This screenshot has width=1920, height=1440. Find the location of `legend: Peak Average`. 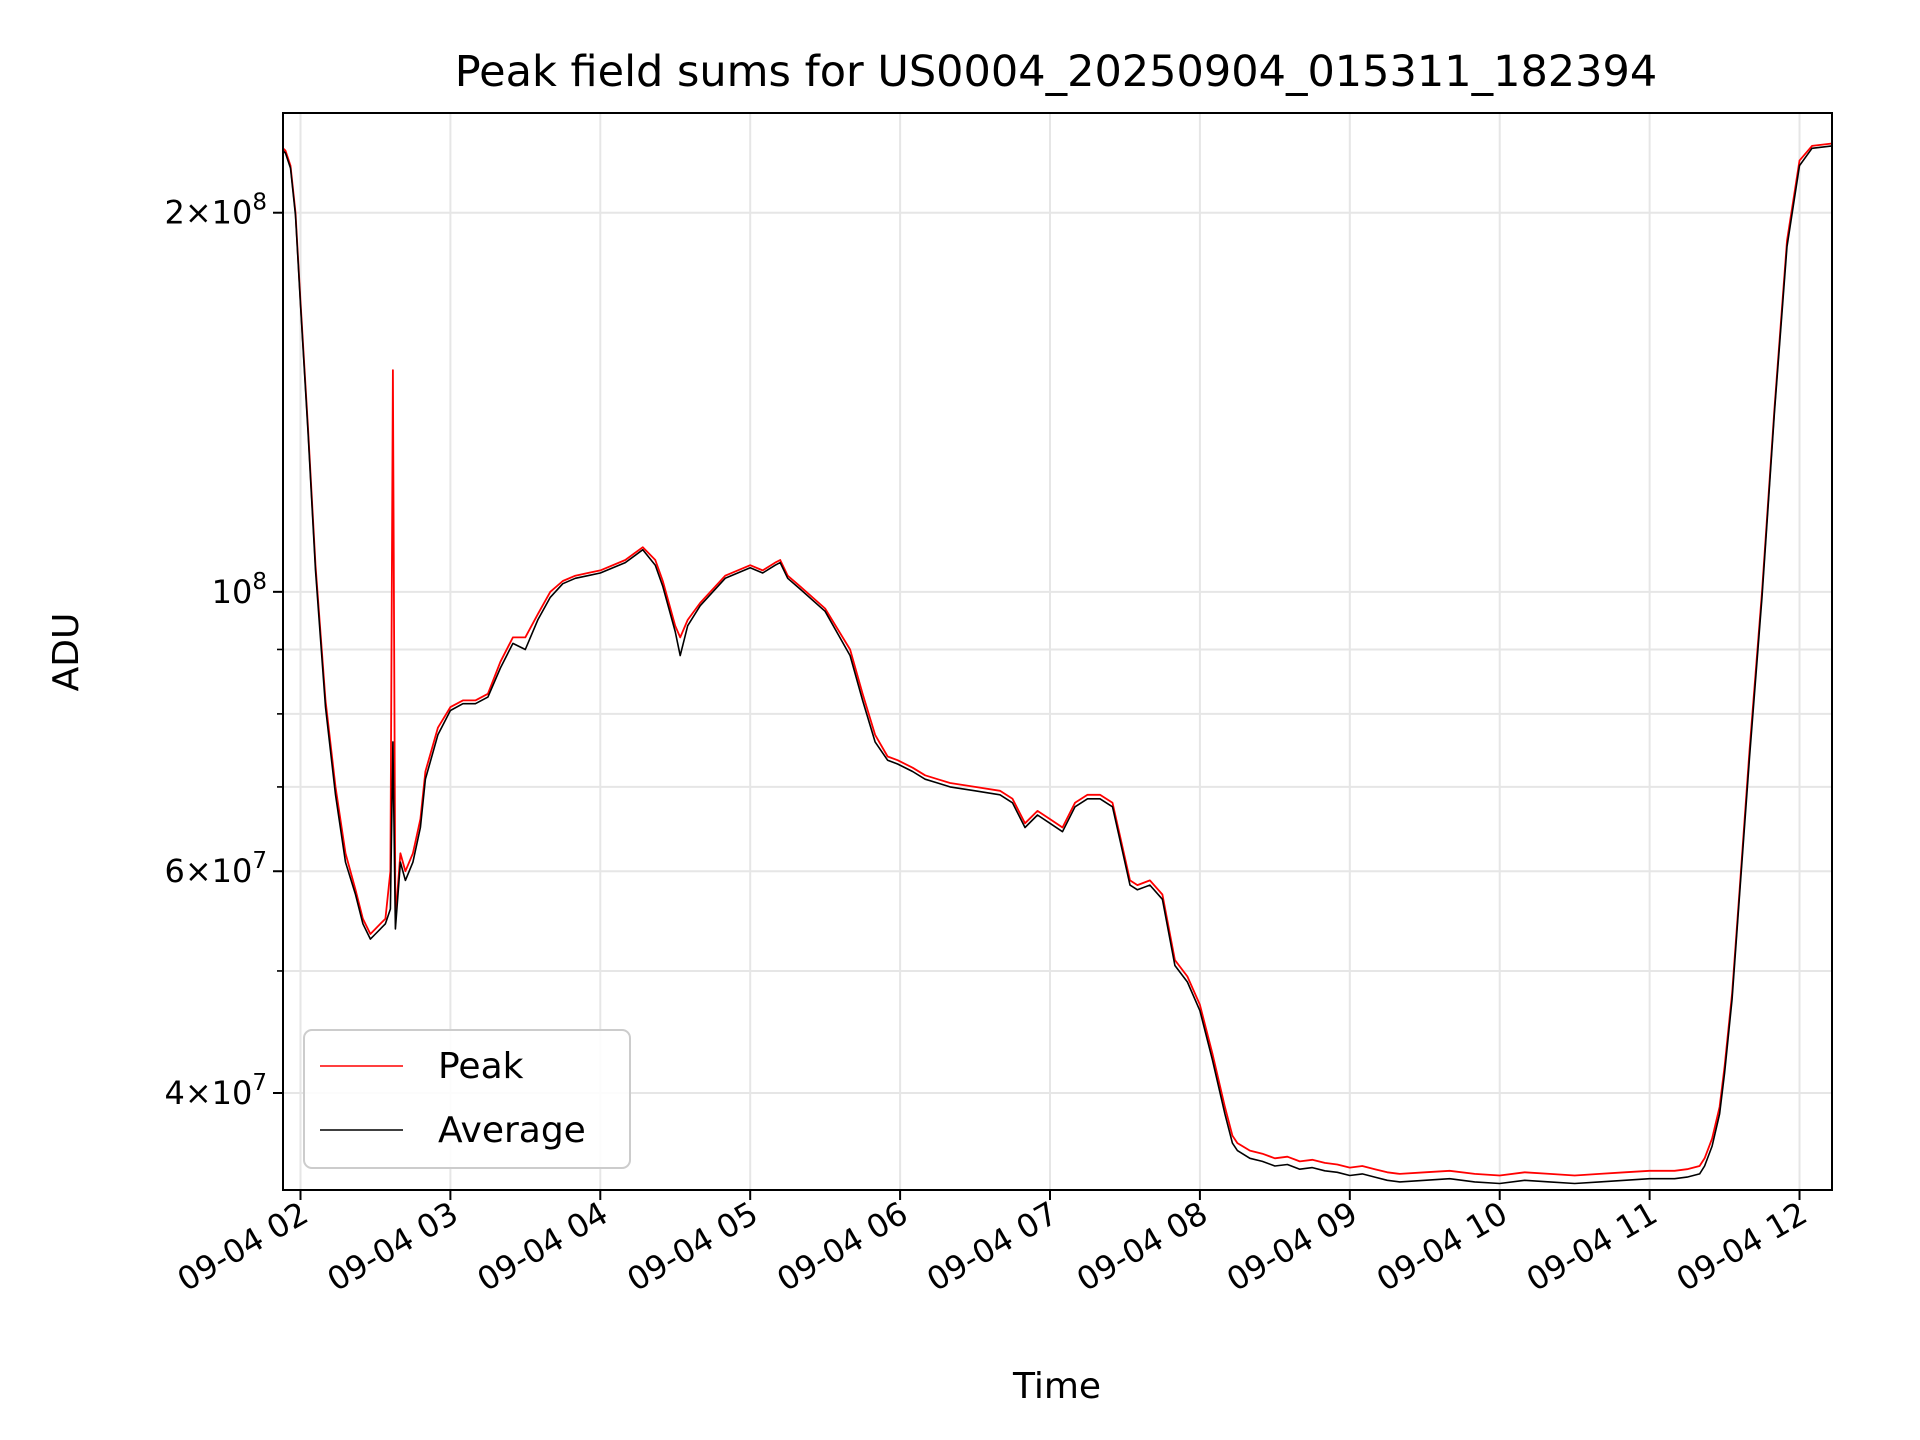

legend: Peak Average is located at coordinates (467, 1099).